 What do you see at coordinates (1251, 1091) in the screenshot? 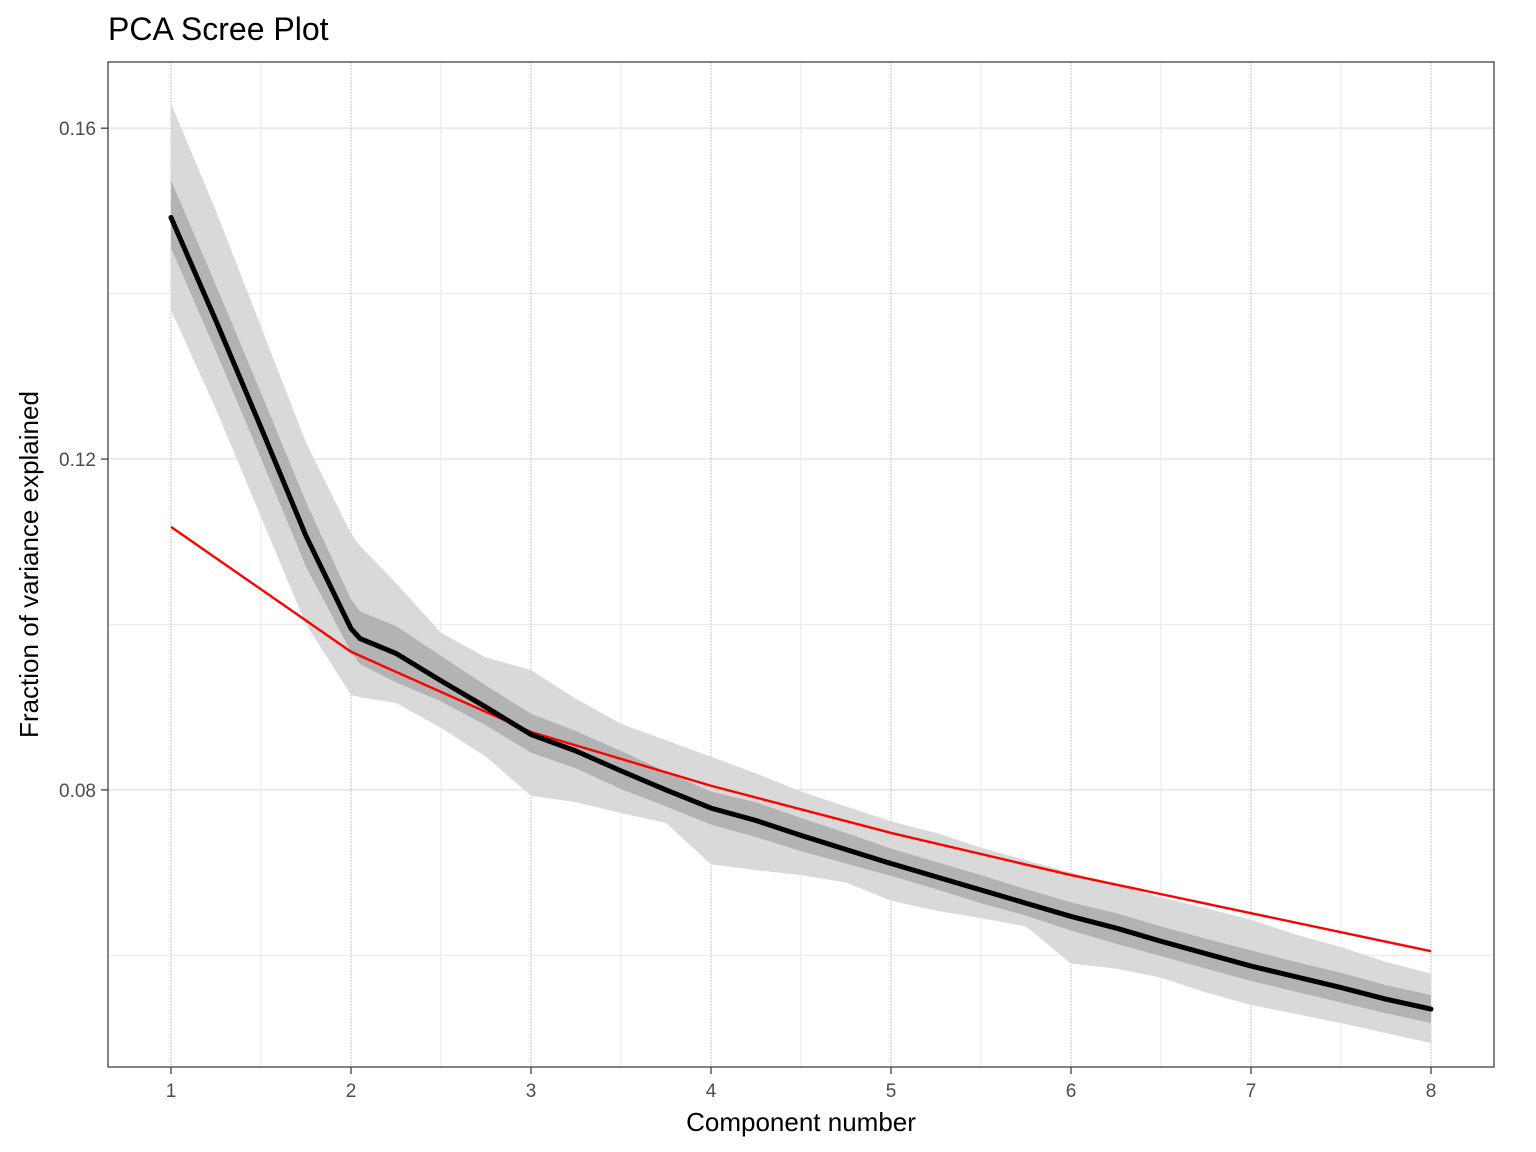
I see `x-tick-label: 7` at bounding box center [1251, 1091].